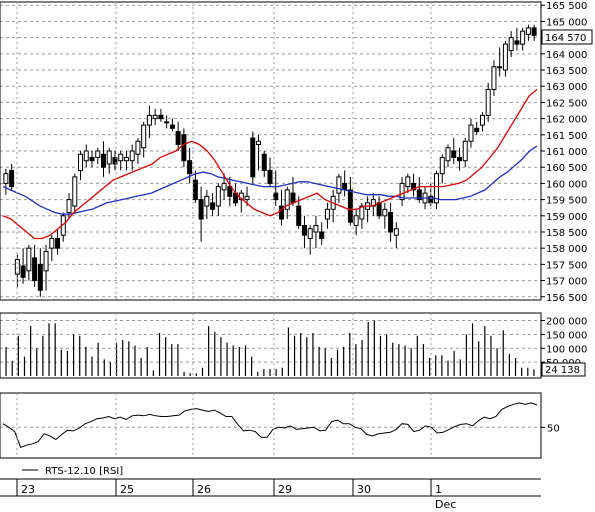  I want to click on price-y-tick-label: 158 500, so click(566, 233).